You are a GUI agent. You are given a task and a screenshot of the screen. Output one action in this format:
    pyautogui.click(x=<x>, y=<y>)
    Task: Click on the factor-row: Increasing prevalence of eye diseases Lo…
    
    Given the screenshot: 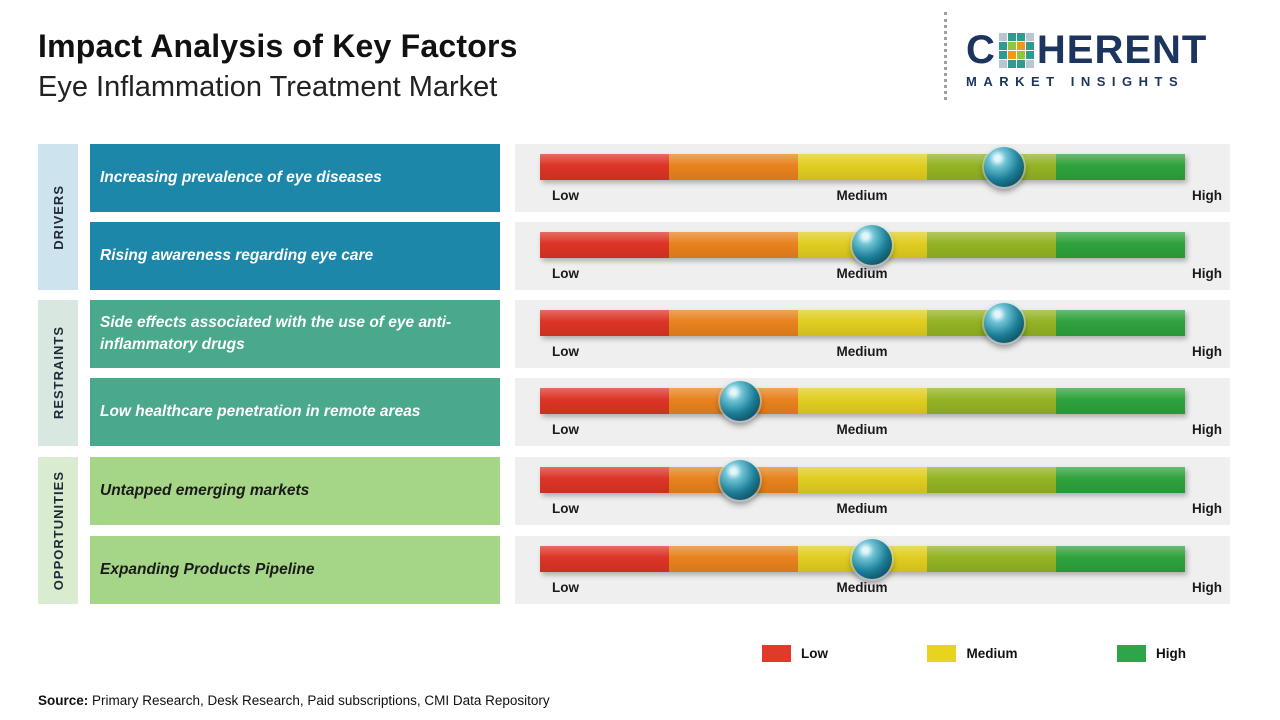 What is the action you would take?
    pyautogui.click(x=660, y=178)
    